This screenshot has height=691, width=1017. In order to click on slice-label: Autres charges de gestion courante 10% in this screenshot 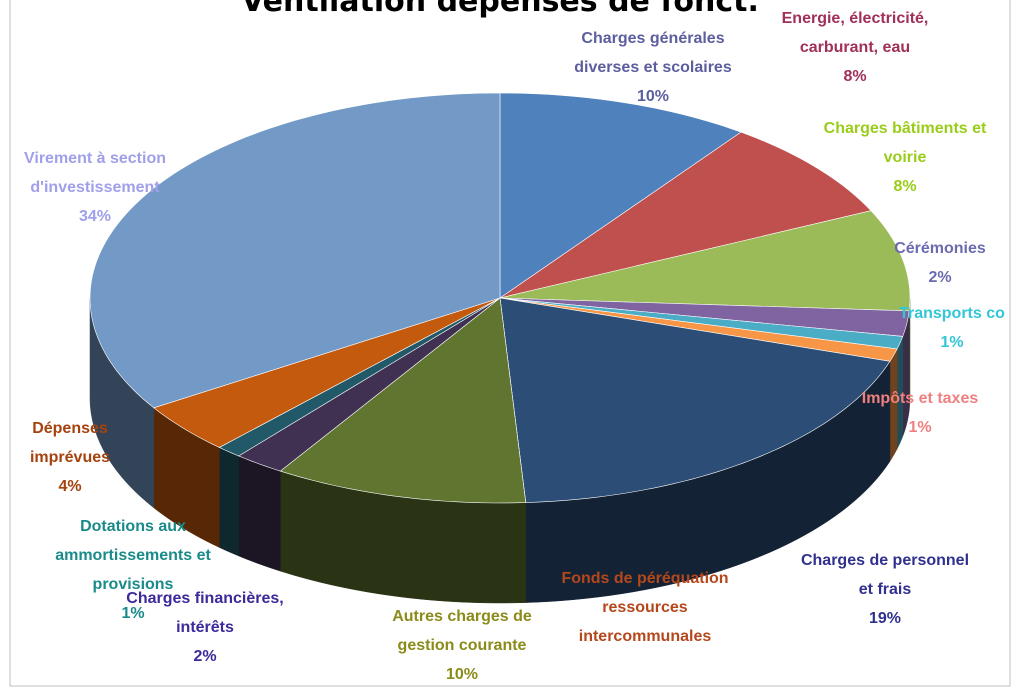, I will do `click(462, 645)`.